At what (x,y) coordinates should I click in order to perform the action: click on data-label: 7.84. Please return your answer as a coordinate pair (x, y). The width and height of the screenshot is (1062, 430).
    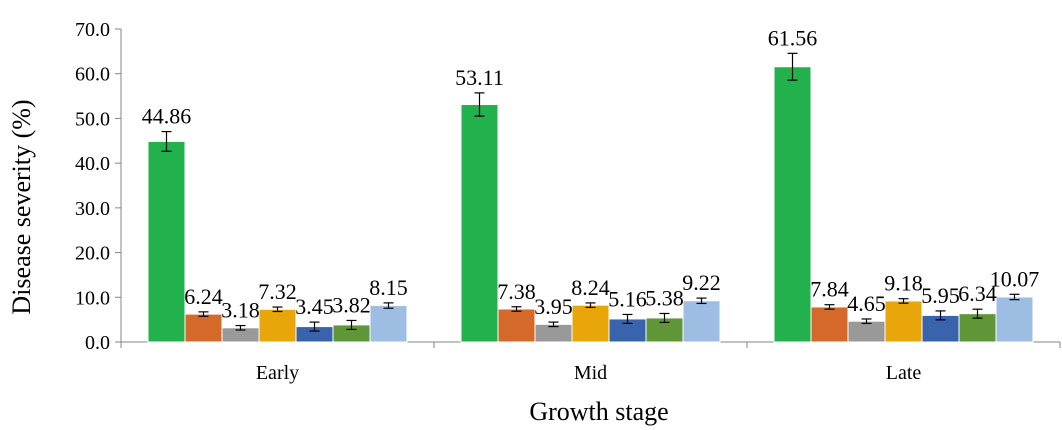
    Looking at the image, I should click on (829, 289).